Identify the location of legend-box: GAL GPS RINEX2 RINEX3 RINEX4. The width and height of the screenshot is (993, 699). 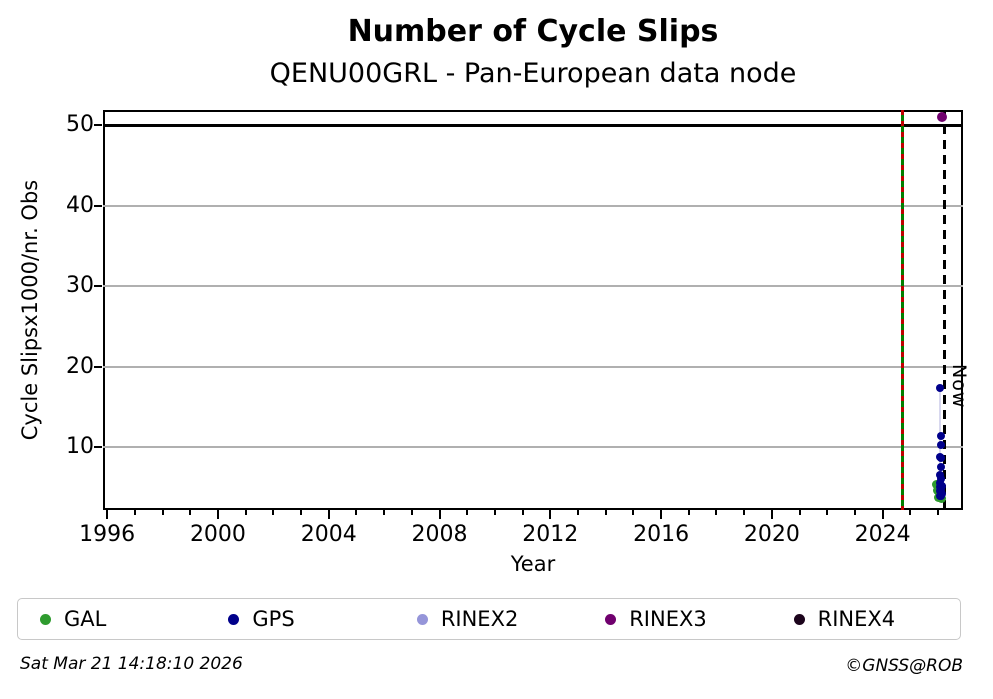
(489, 619).